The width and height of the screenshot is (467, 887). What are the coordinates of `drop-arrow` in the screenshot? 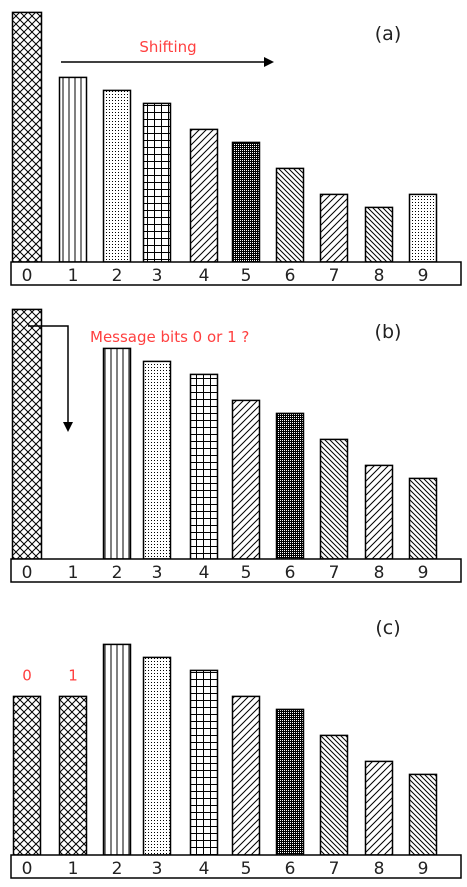 It's located at (50, 378).